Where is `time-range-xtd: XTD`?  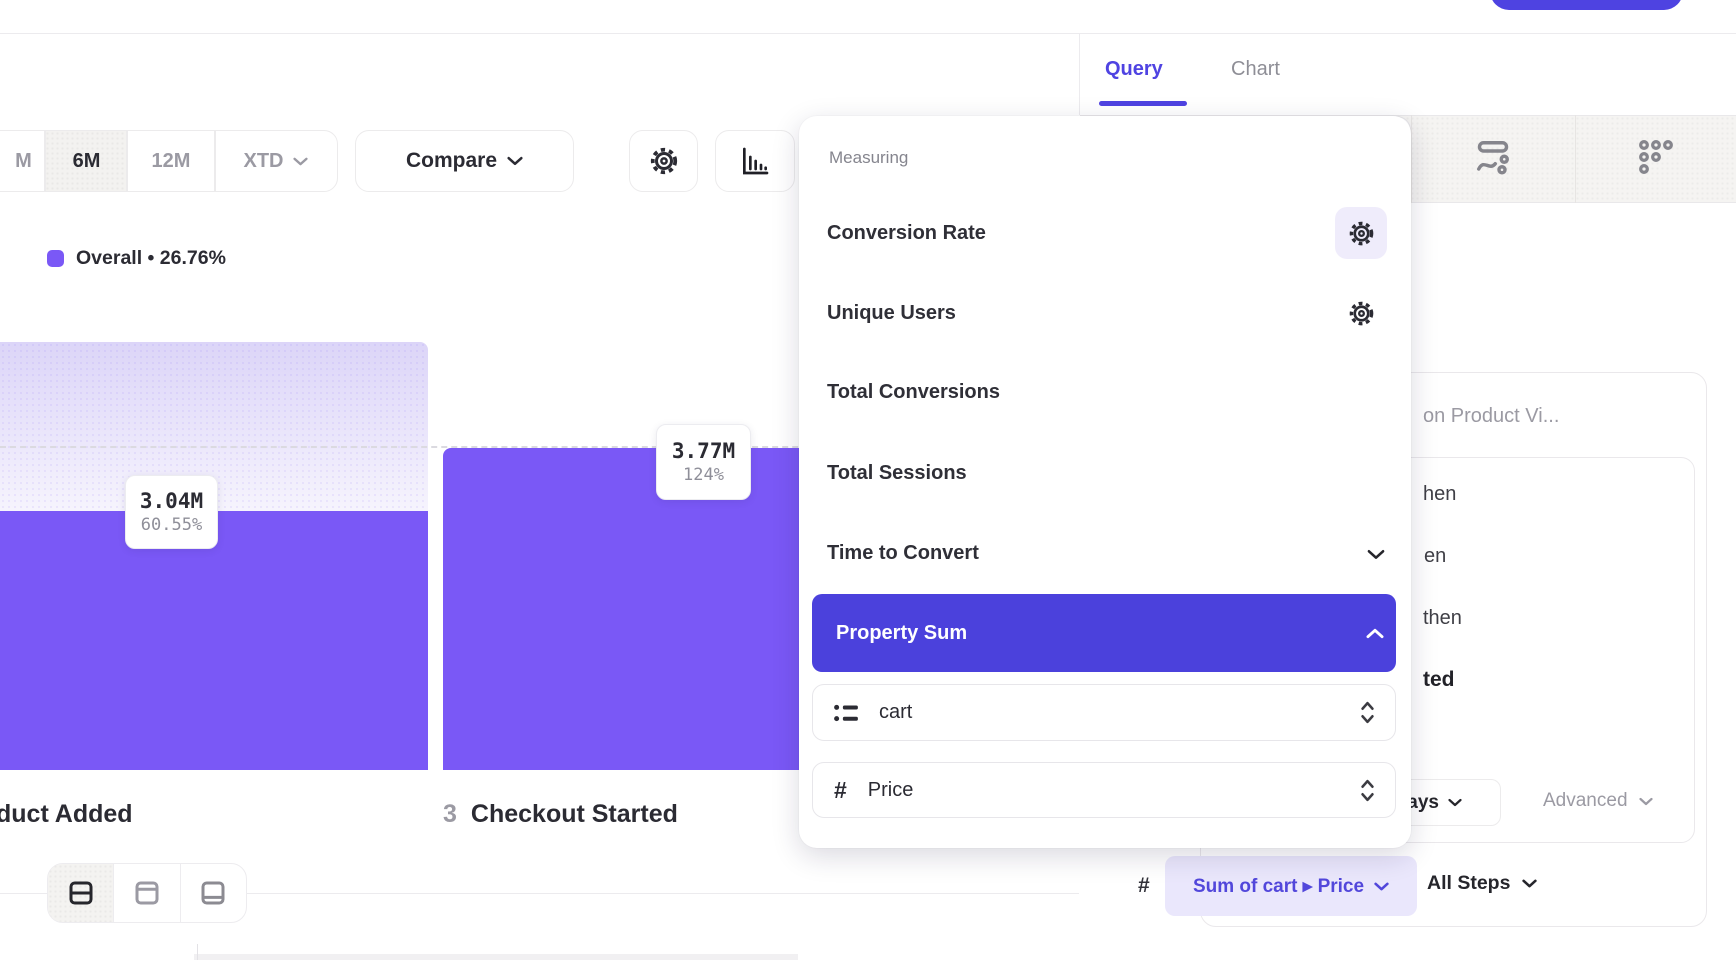
time-range-xtd: XTD is located at coordinates (275, 161).